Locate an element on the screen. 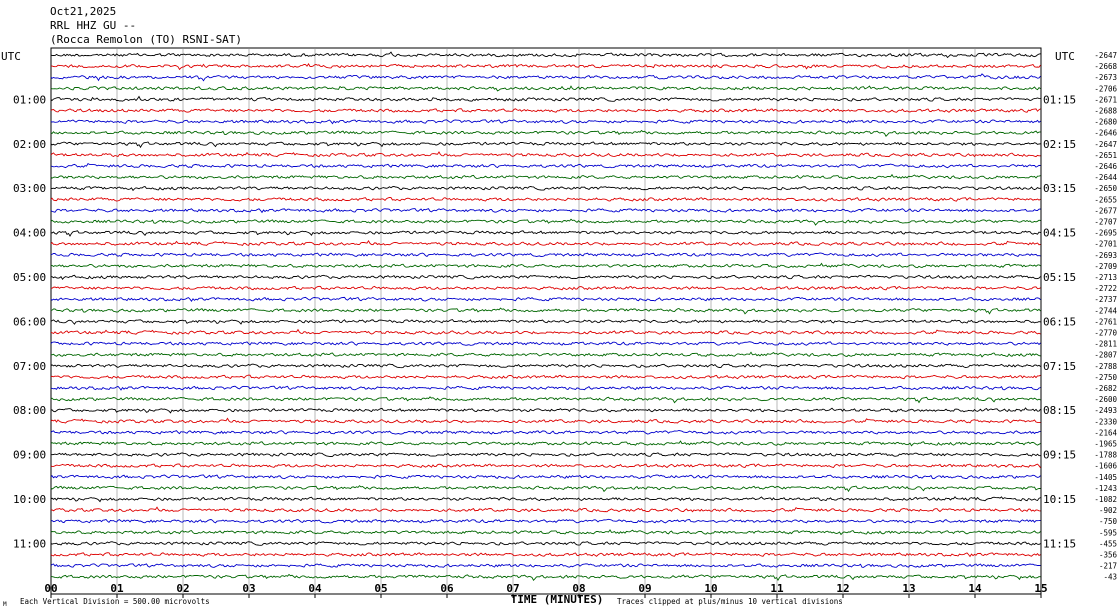 The height and width of the screenshot is (614, 1120). x-tick-label: 12 is located at coordinates (842, 588).